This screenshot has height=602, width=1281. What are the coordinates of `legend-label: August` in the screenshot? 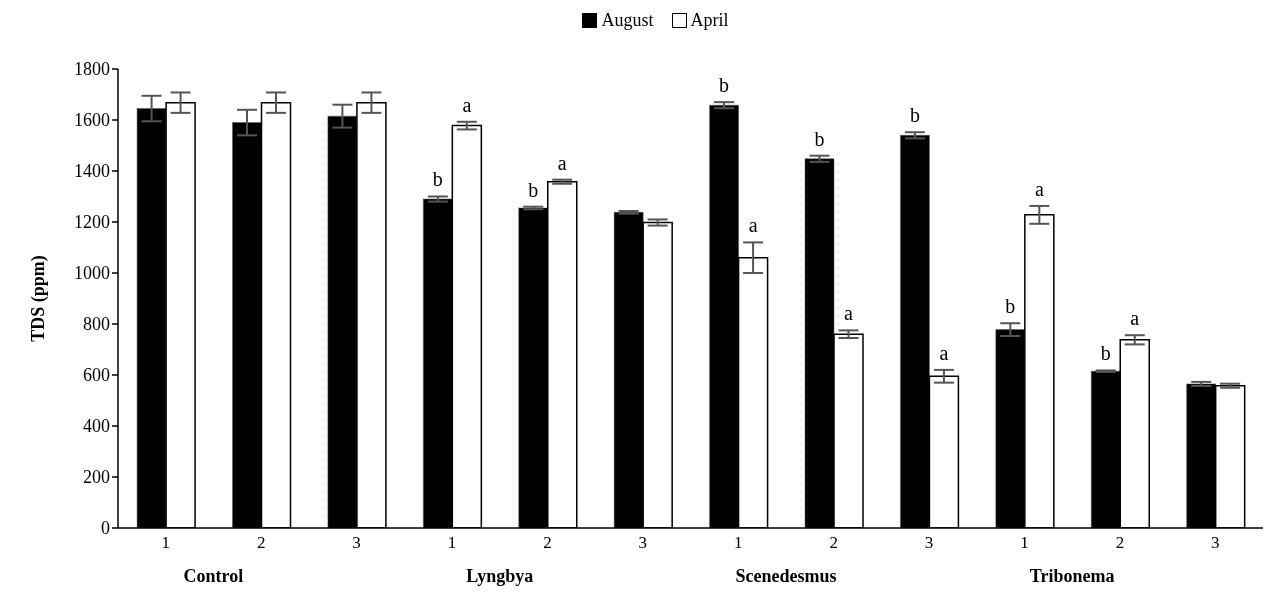 It's located at (627, 20).